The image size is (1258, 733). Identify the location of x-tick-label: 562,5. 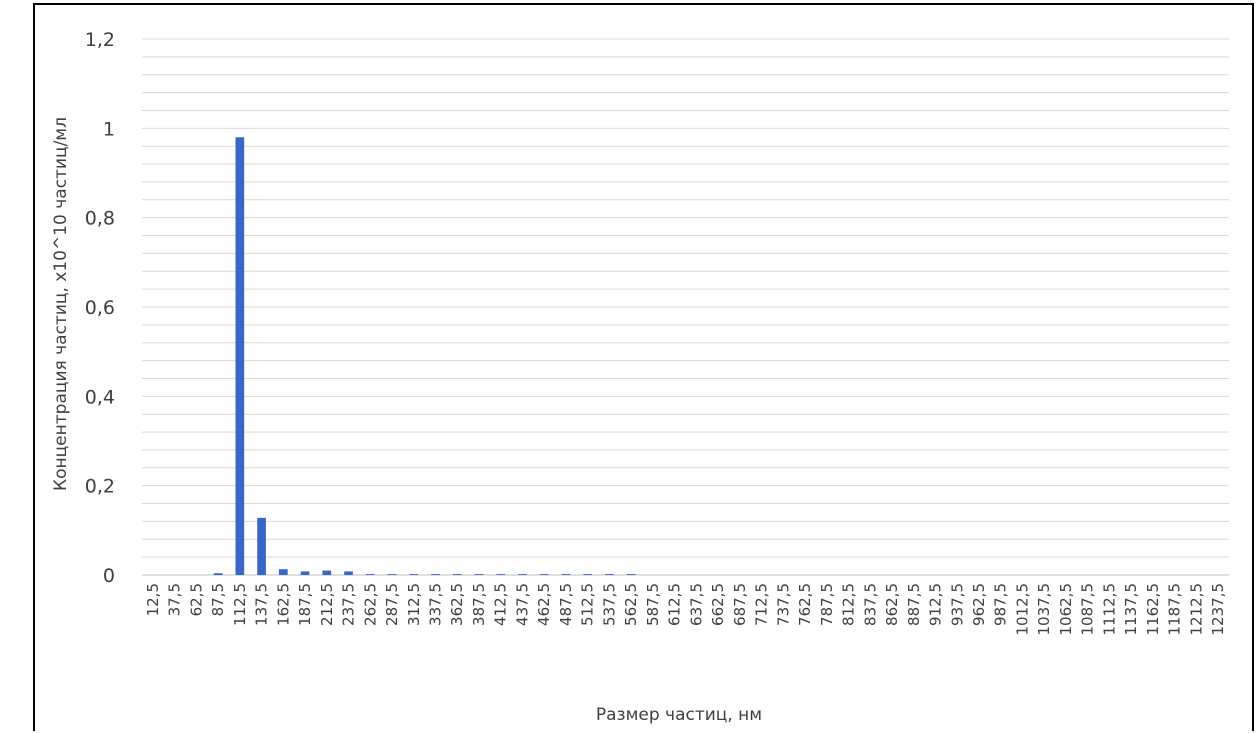
(631, 604).